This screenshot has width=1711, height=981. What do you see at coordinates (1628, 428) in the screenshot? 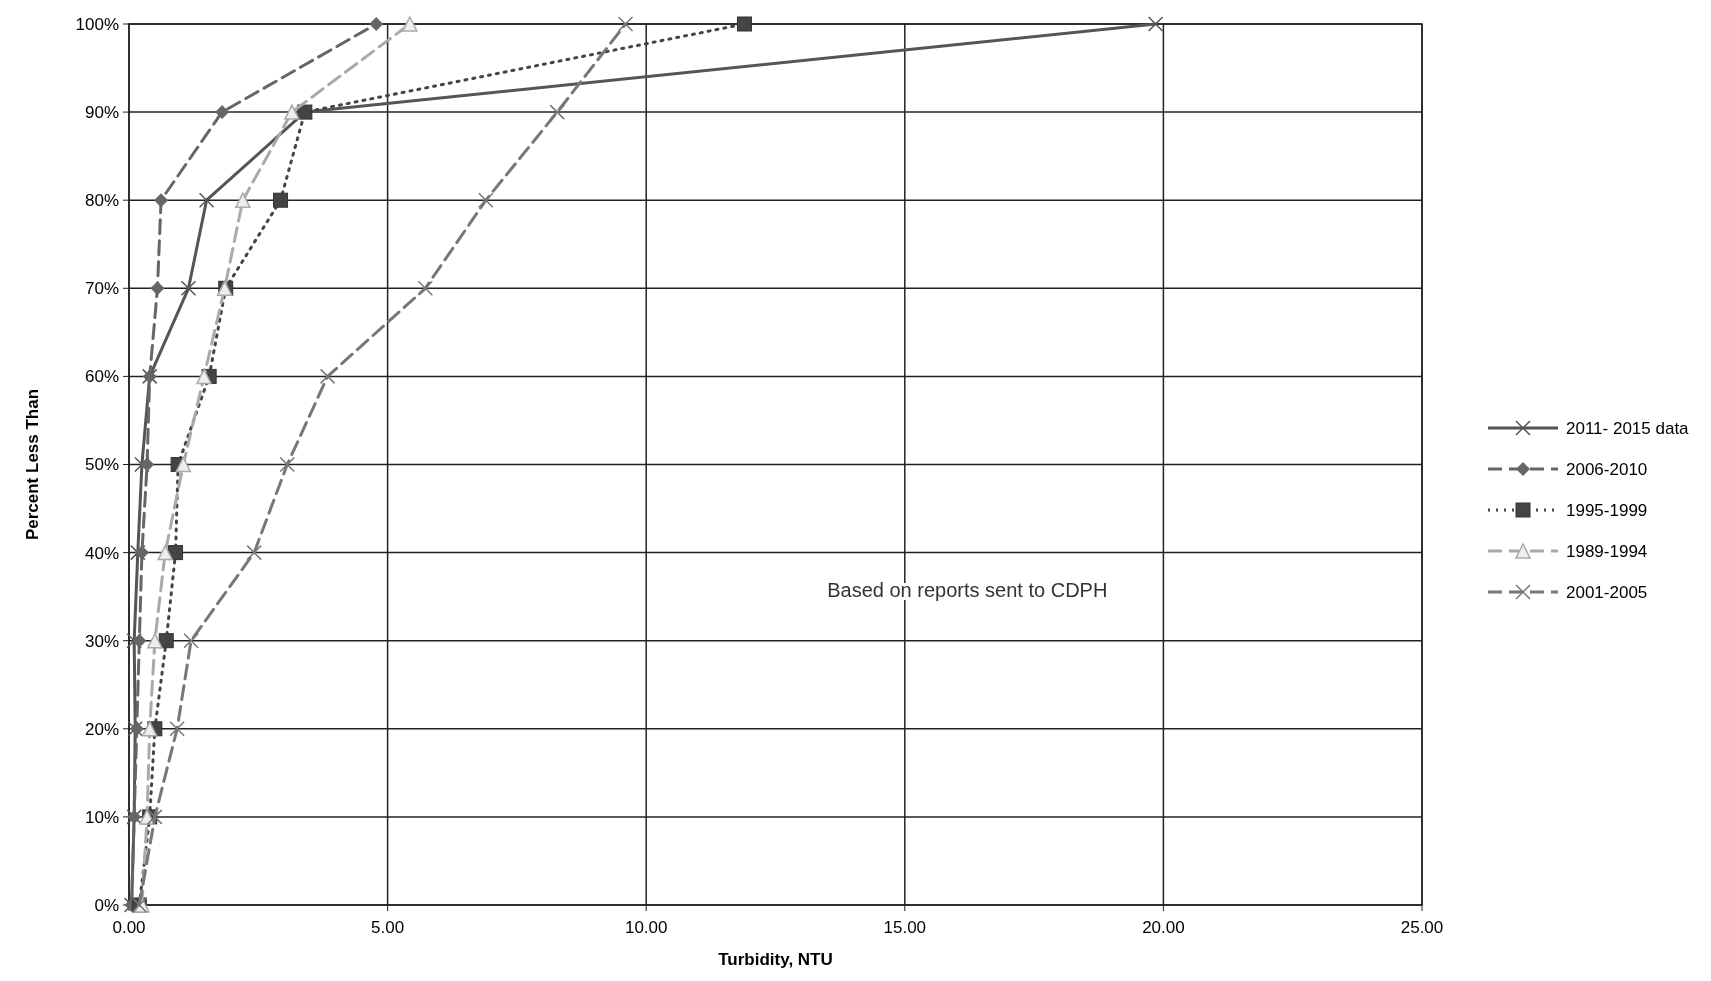
I see `legend-label: 2011- 2015 data` at bounding box center [1628, 428].